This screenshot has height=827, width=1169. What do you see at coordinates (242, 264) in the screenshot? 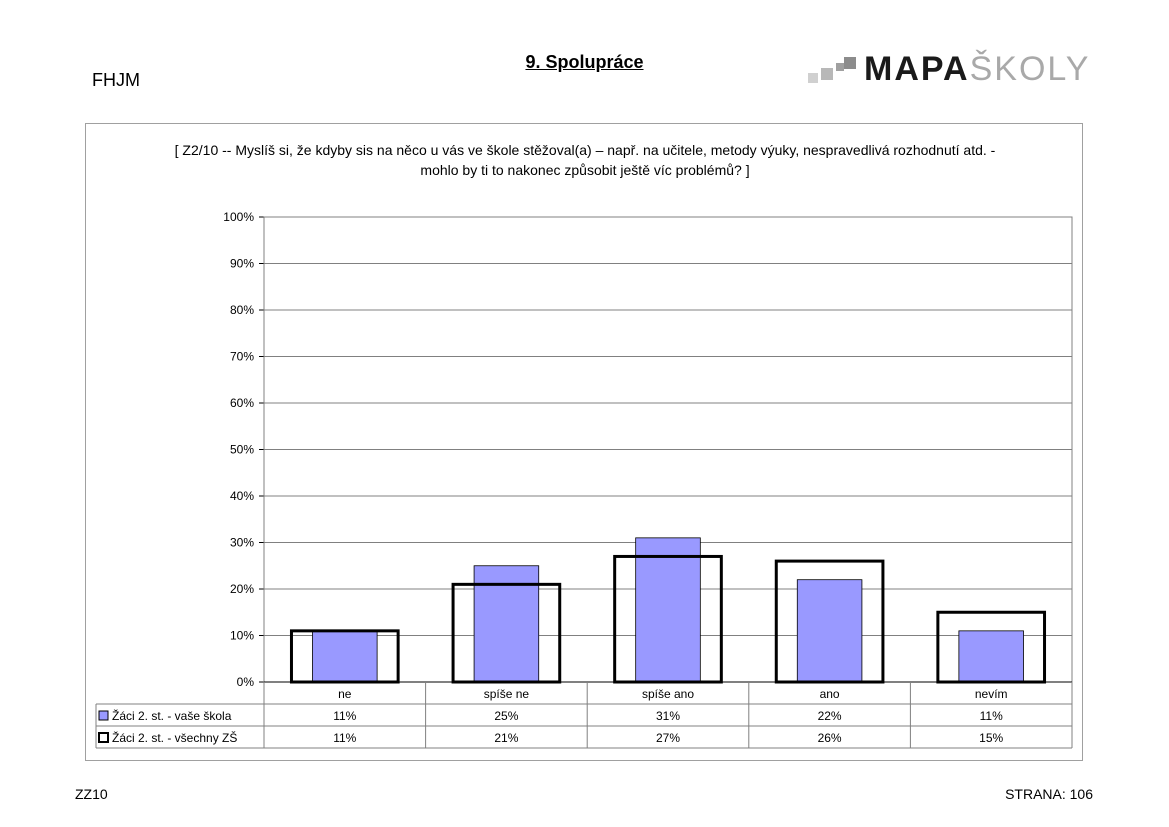
I see `y-tick-label: 90%` at bounding box center [242, 264].